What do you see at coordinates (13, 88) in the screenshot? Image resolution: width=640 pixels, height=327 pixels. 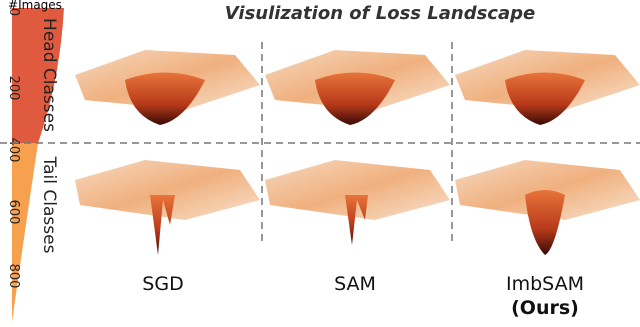 I see `tick-label: 200` at bounding box center [13, 88].